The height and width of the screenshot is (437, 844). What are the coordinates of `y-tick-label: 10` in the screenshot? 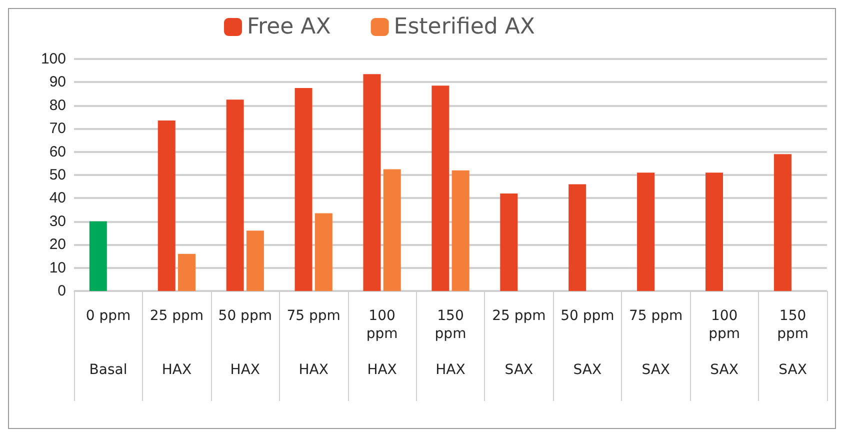 It's located at (57, 267).